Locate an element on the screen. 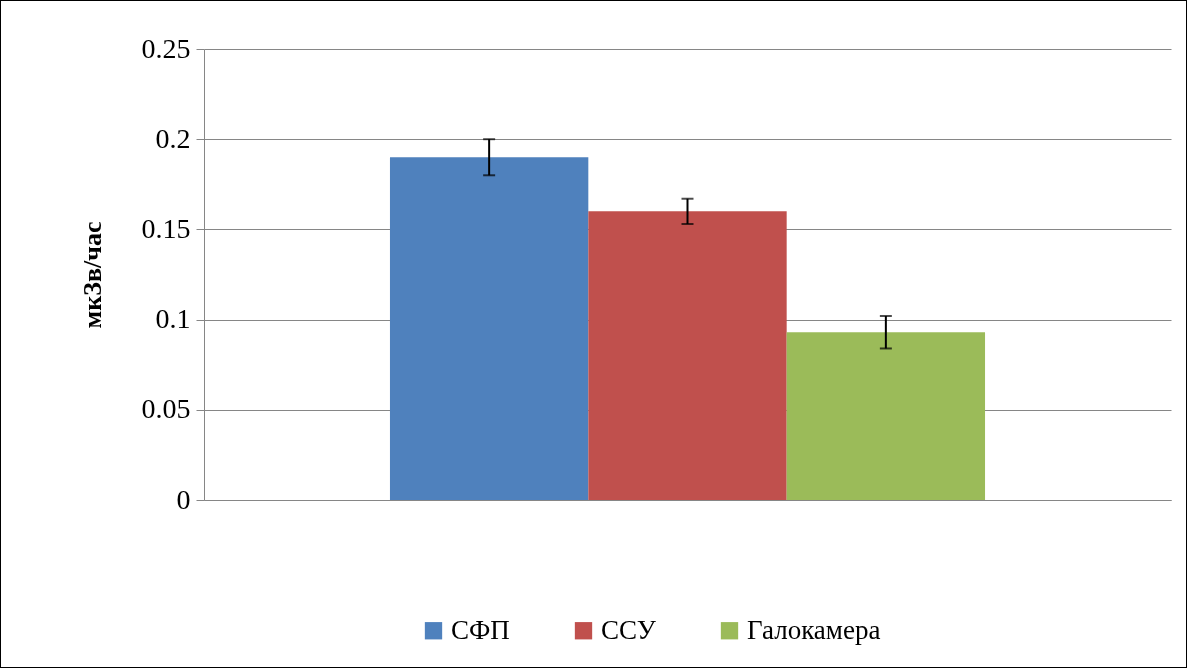 Image resolution: width=1189 pixels, height=670 pixels. legend-label: СФП is located at coordinates (480, 629).